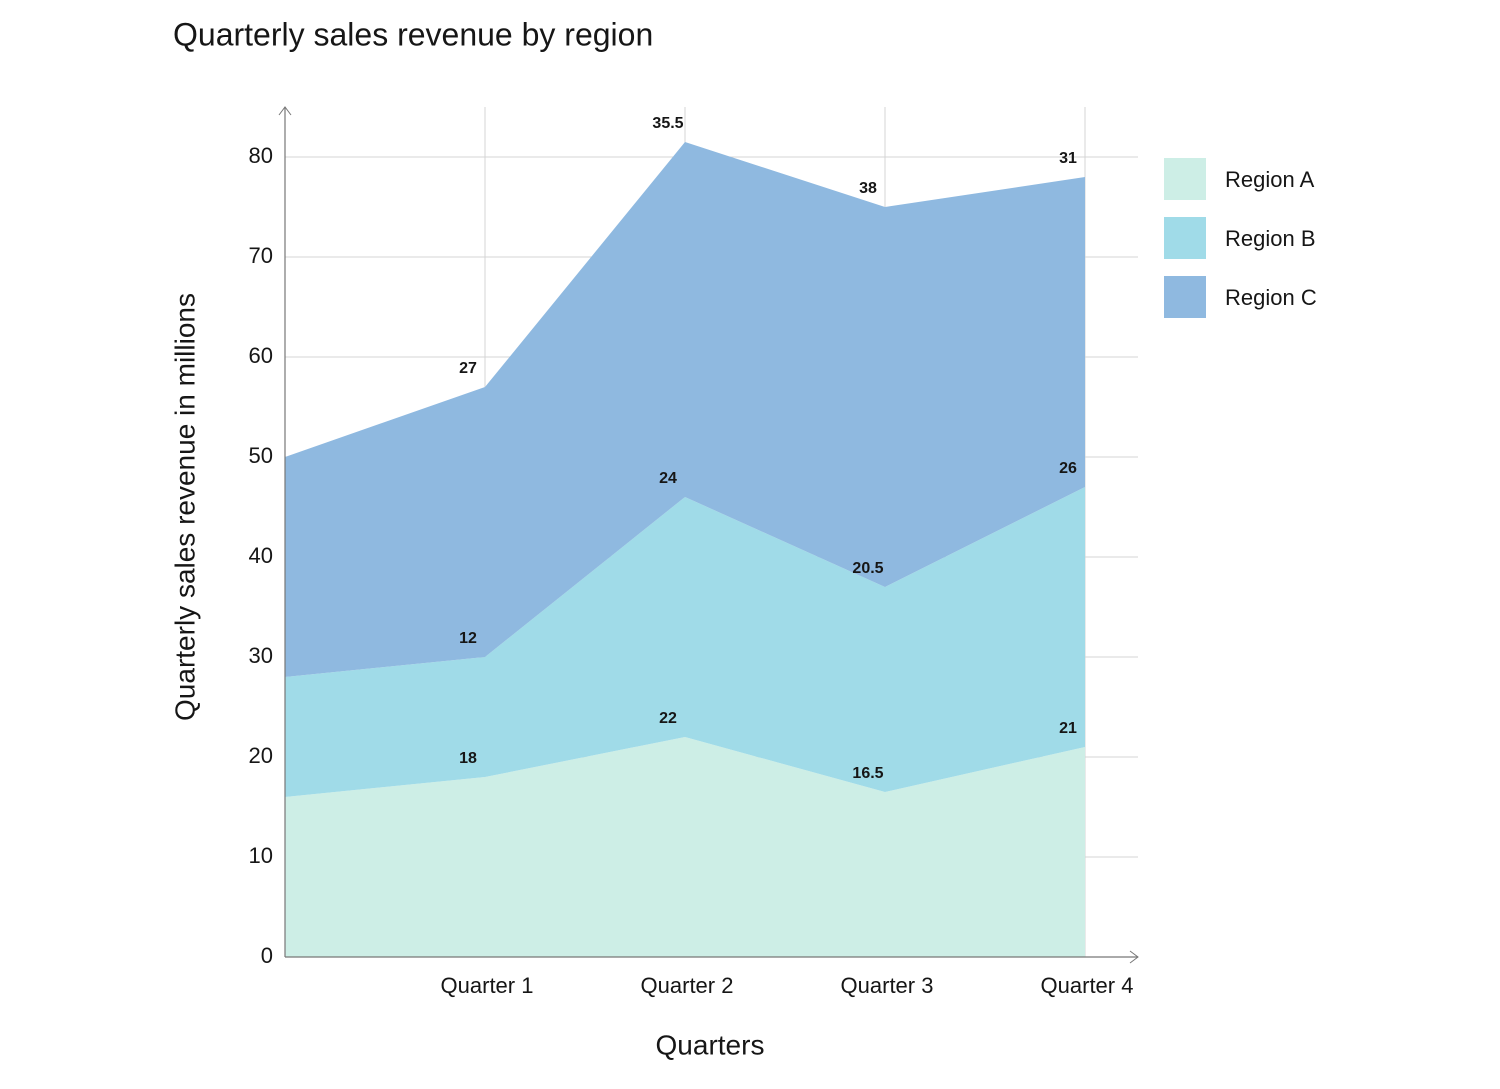  Describe the element at coordinates (1087, 985) in the screenshot. I see `x-tick-label: Quarter 4` at that location.